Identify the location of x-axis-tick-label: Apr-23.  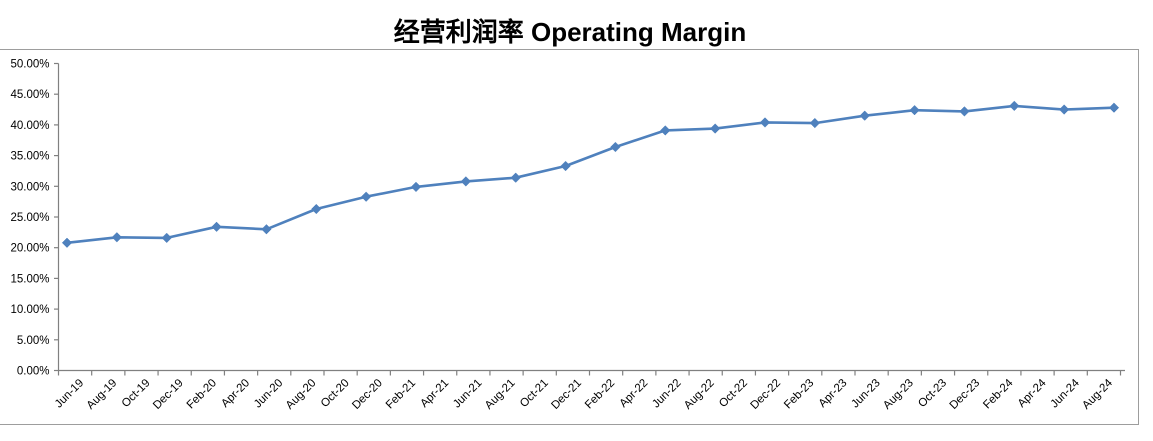
(833, 393).